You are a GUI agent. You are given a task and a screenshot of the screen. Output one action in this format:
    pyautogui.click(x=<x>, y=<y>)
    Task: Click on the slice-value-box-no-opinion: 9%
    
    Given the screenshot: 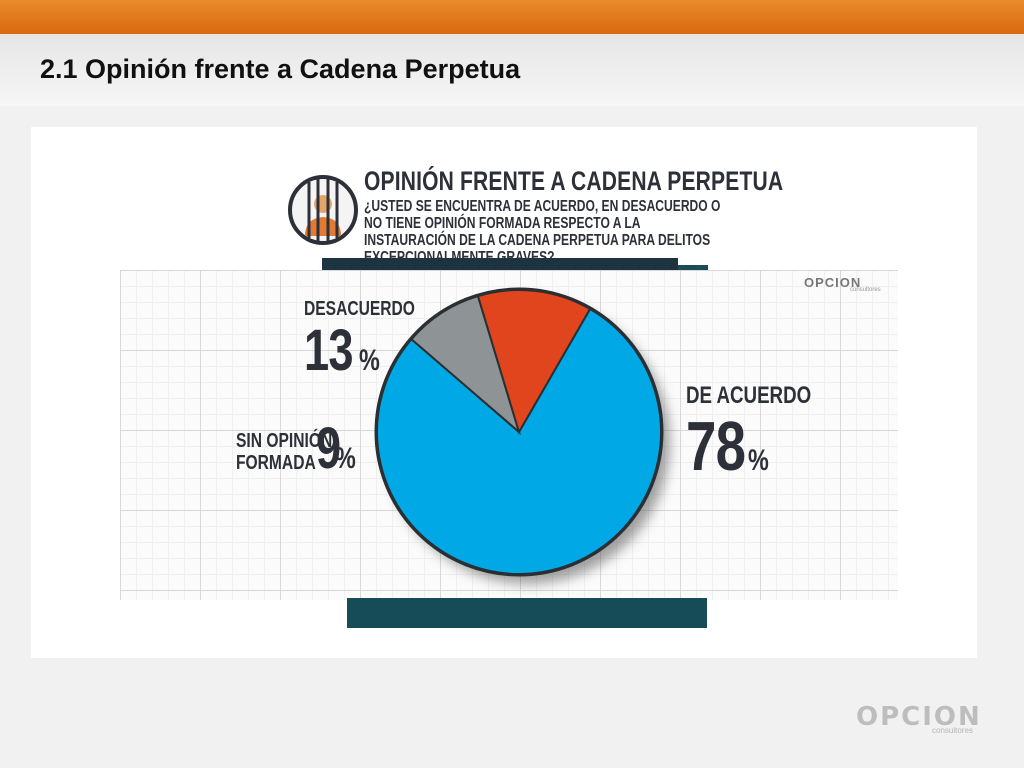 What is the action you would take?
    pyautogui.click(x=339, y=449)
    